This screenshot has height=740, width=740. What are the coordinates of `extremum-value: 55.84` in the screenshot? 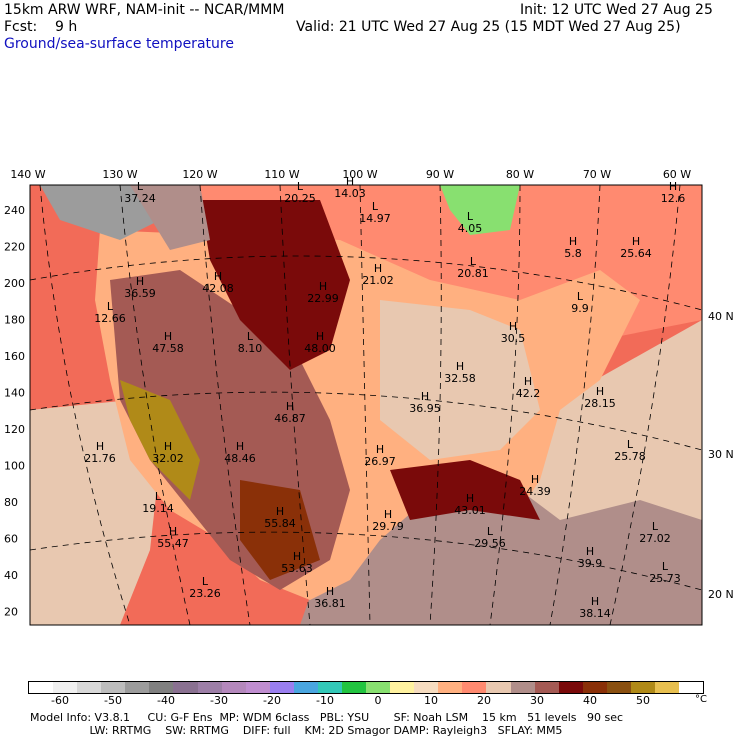 It's located at (280, 523).